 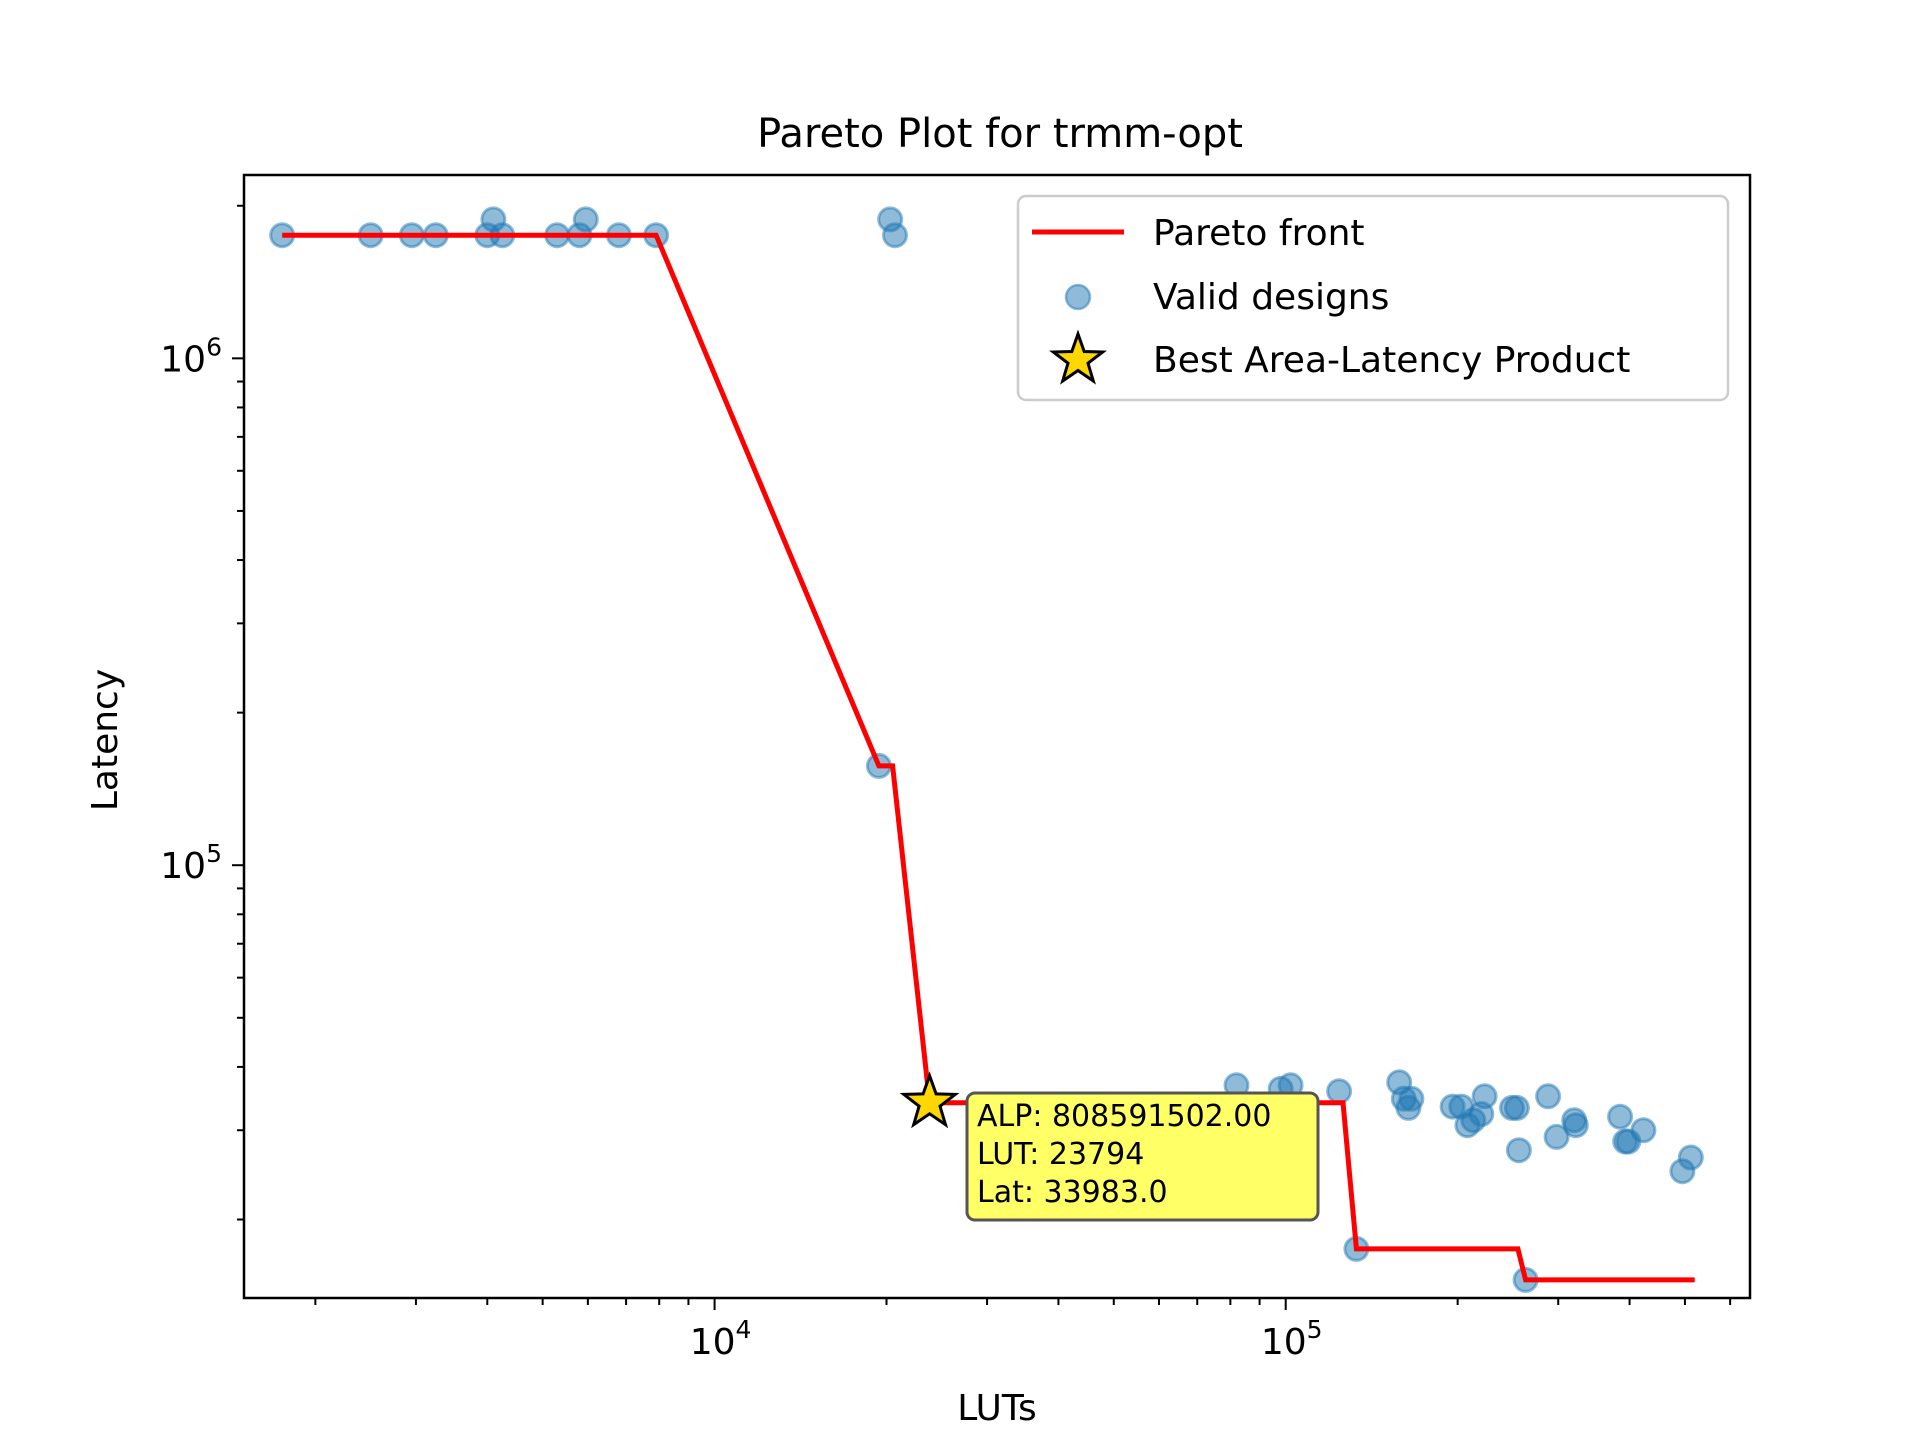 I want to click on legend-best-label: Best Area-Latency Product, so click(x=1391, y=360).